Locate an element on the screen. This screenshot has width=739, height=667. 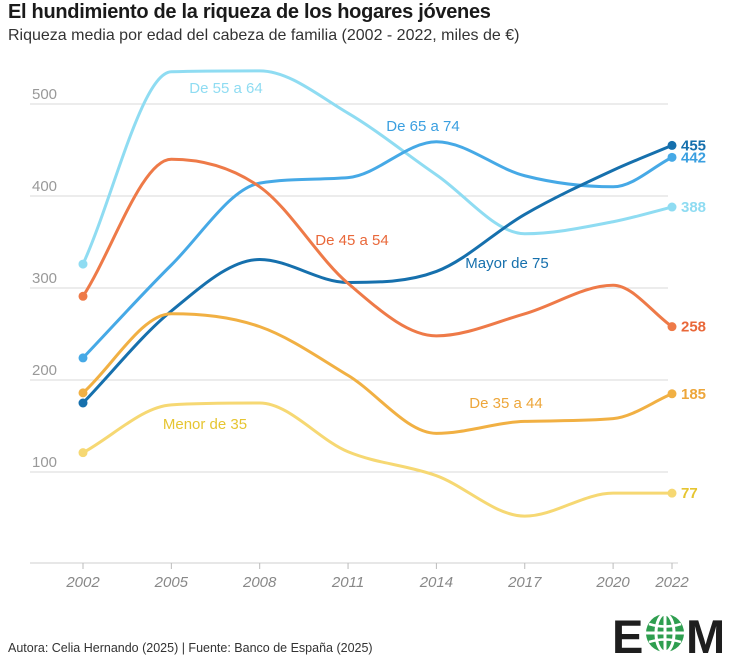
x-tick-label: 2002 is located at coordinates (82, 582).